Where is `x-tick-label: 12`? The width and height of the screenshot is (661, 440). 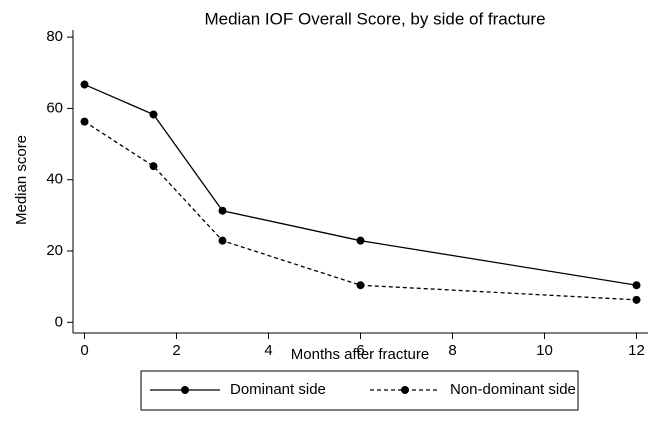 x-tick-label: 12 is located at coordinates (636, 350).